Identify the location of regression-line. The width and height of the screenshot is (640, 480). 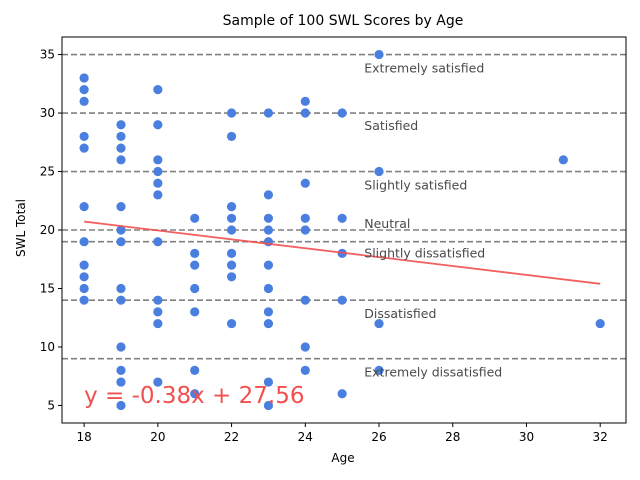
(342, 252).